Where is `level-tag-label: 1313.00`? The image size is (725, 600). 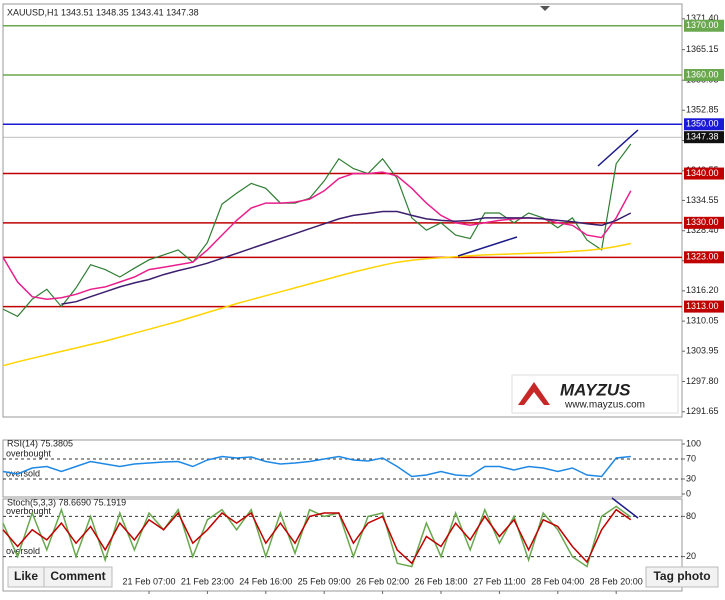
level-tag-label: 1313.00 is located at coordinates (702, 306).